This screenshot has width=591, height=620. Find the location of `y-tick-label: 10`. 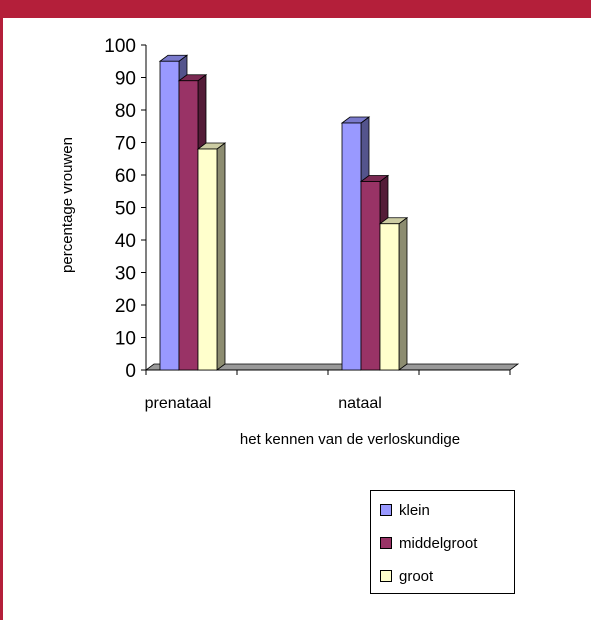

y-tick-label: 10 is located at coordinates (125, 339).